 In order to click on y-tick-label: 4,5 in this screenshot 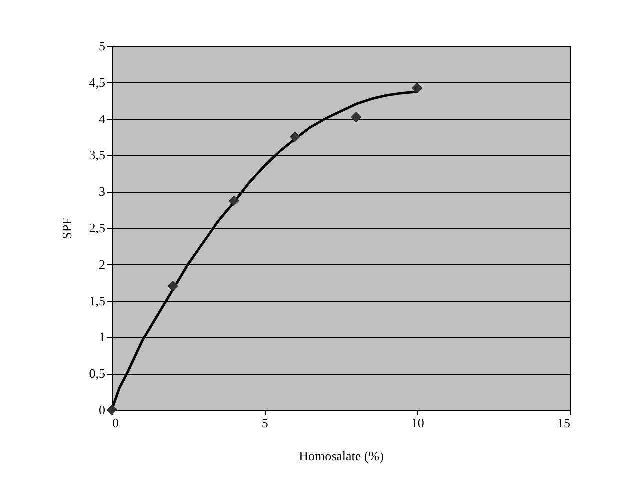, I will do `click(97, 82)`.